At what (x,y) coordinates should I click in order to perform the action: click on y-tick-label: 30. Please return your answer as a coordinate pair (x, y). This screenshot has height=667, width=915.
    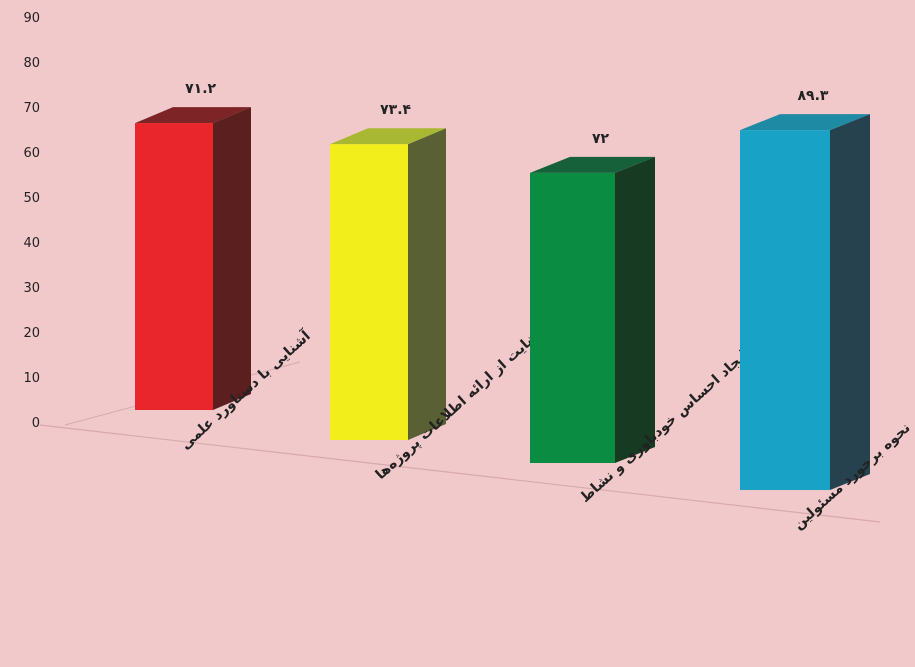
    Looking at the image, I should click on (31, 288).